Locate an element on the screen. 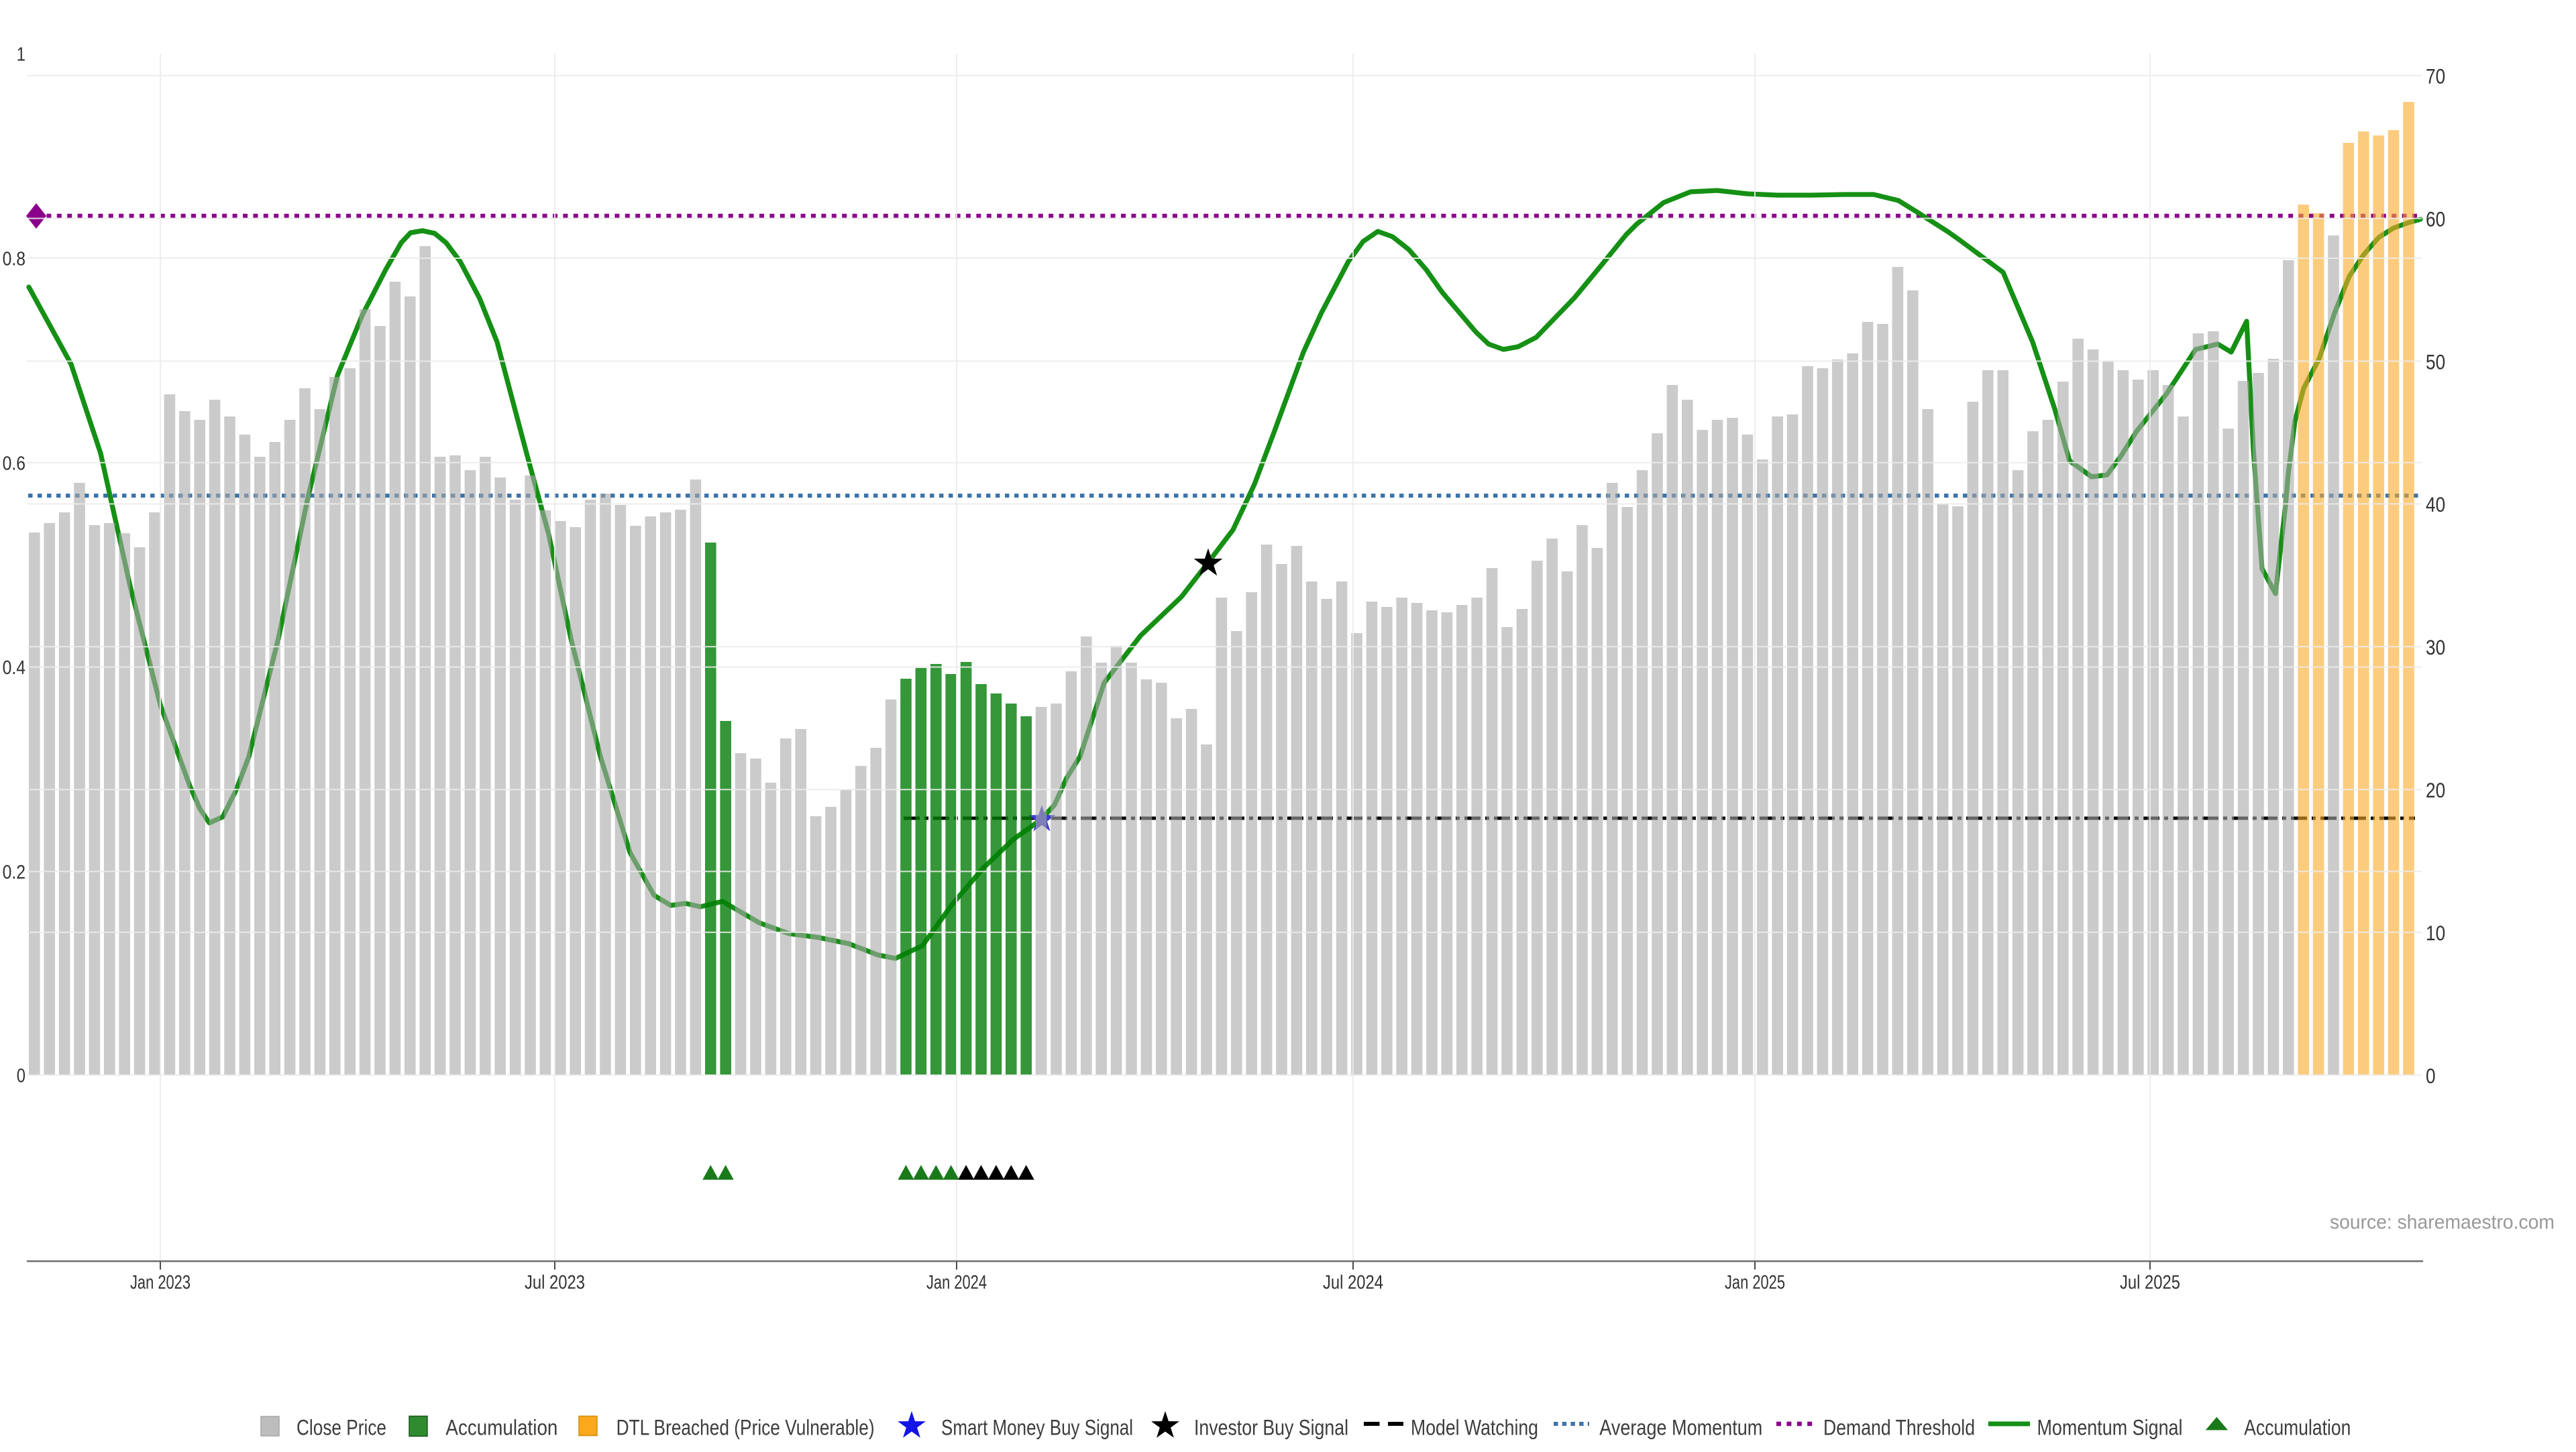  svg-text: 60 is located at coordinates (2435, 219).